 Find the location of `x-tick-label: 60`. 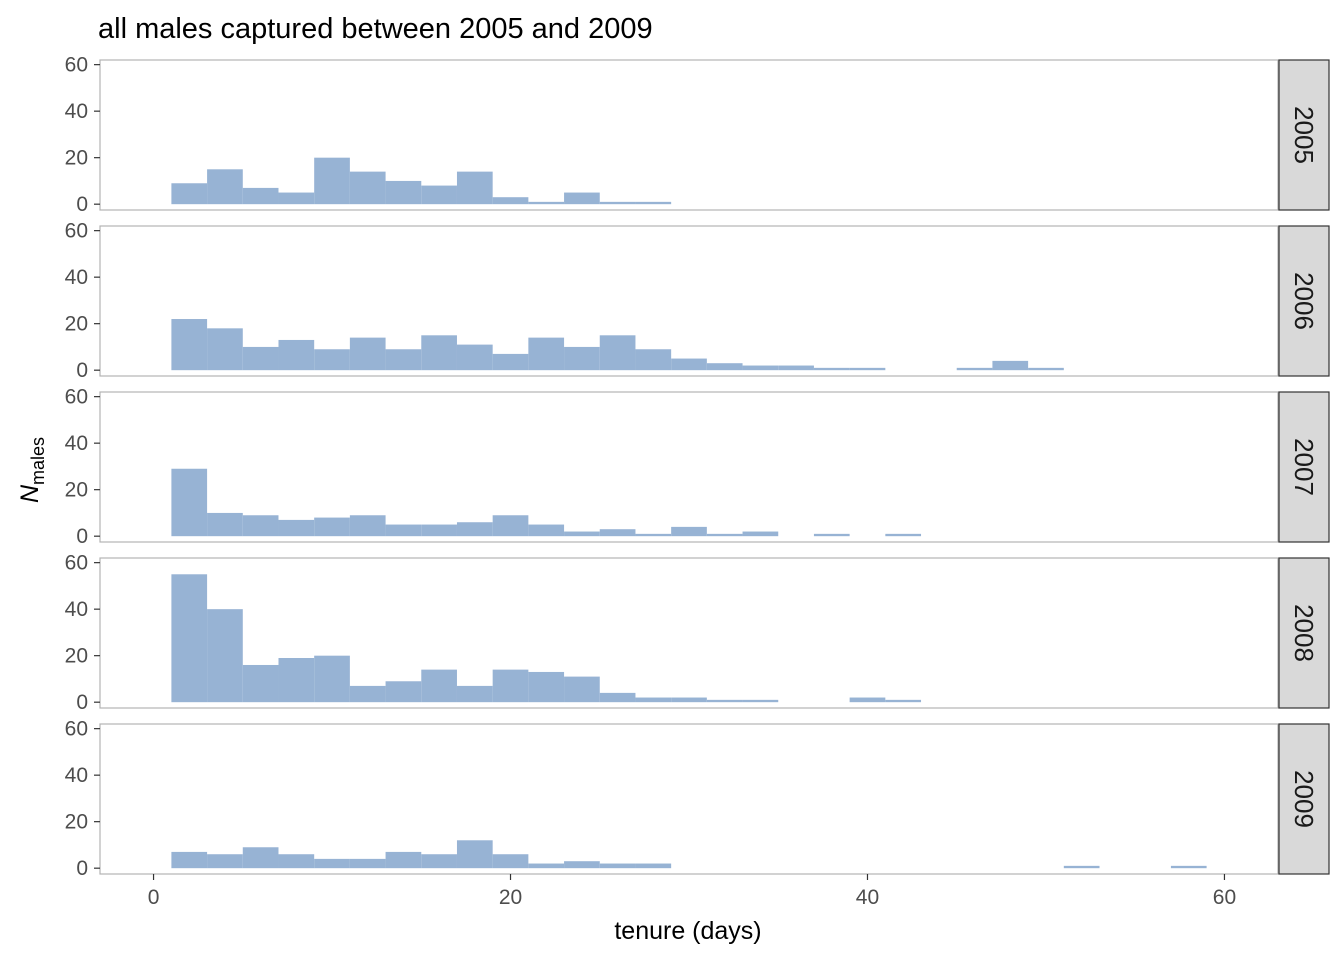

x-tick-label: 60 is located at coordinates (1224, 897).